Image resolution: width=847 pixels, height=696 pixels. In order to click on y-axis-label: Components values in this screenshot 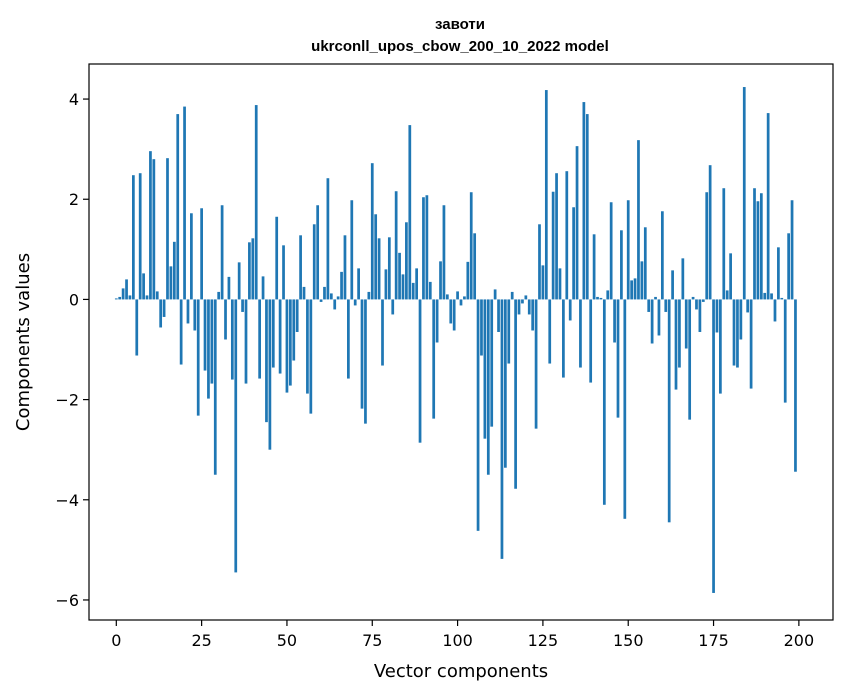, I will do `click(23, 342)`.